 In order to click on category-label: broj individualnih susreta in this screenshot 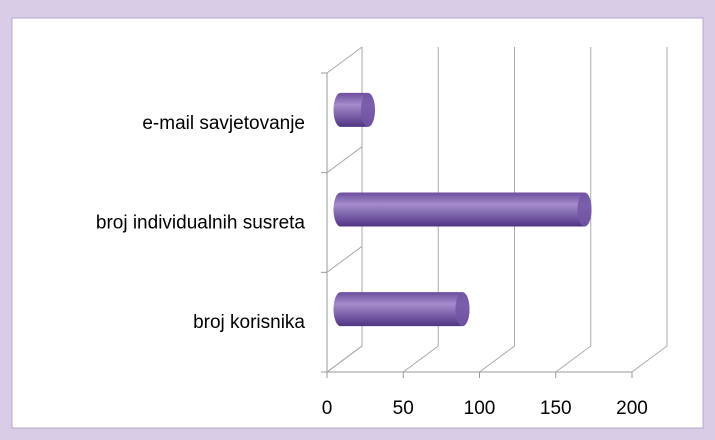, I will do `click(201, 223)`.